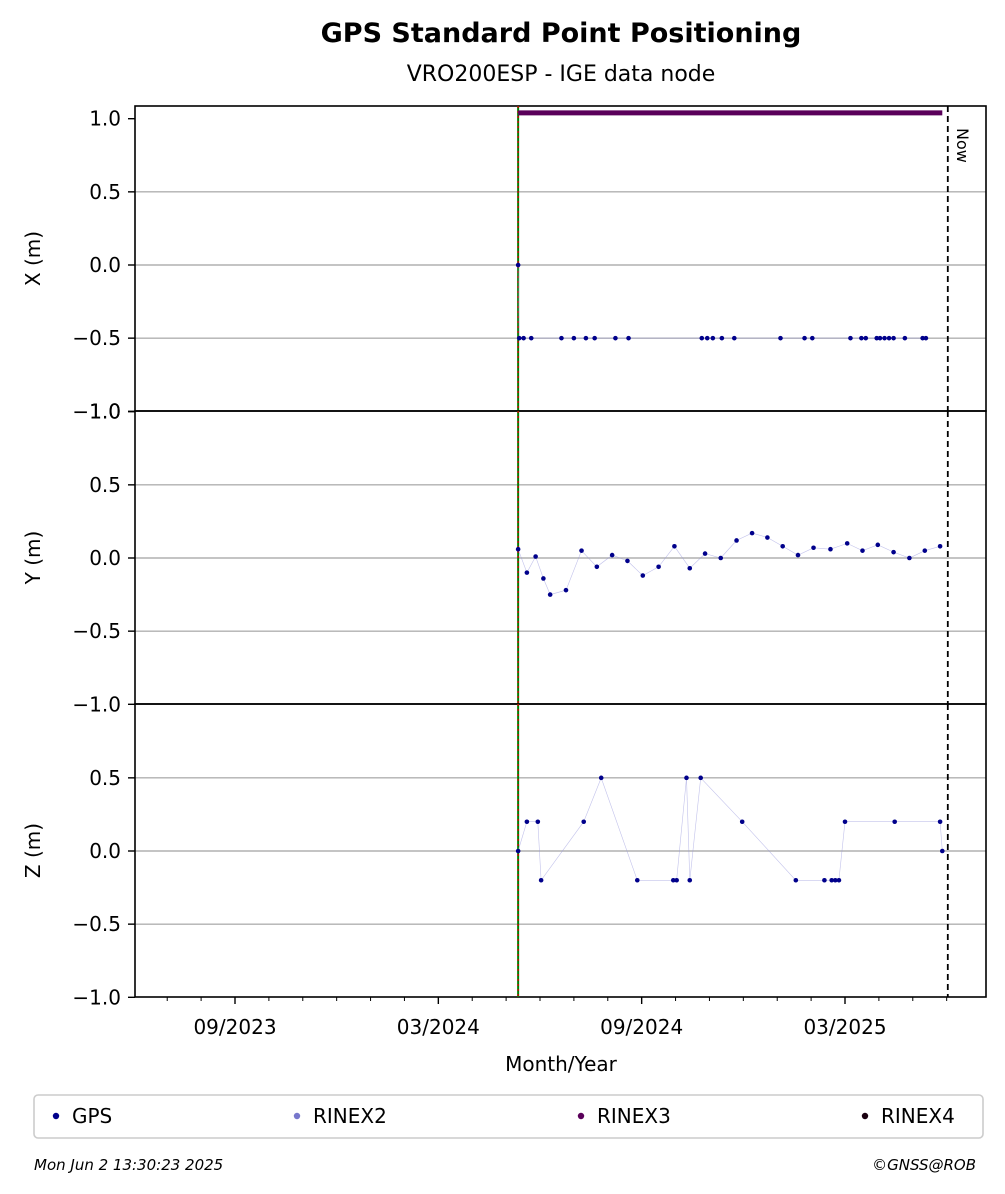 The image size is (1005, 1194). I want to click on legend-label: RINEX2, so click(350, 1116).